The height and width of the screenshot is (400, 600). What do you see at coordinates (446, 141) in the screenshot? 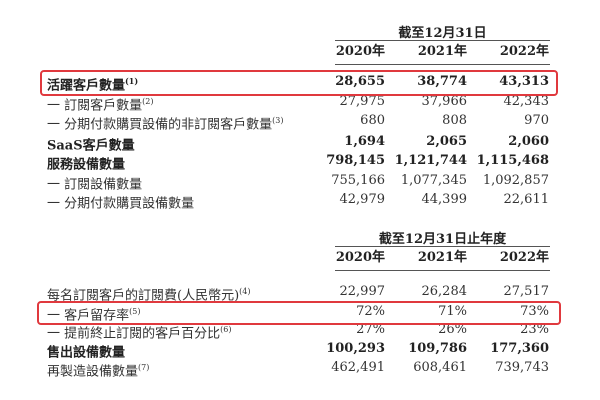
I see `row-value: 2,065` at bounding box center [446, 141].